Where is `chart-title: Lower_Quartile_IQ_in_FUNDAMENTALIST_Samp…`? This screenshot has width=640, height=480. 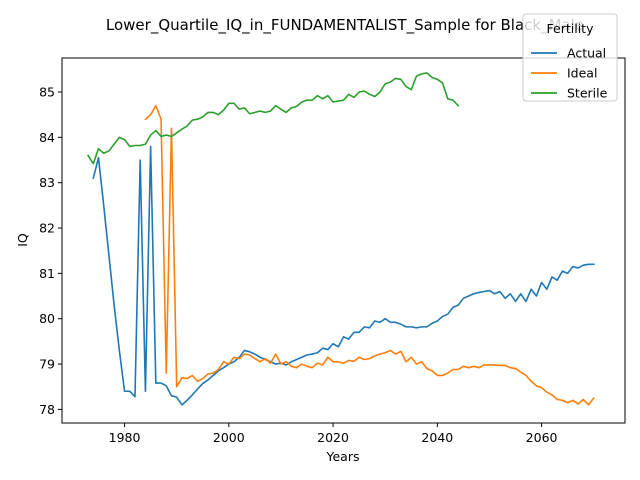 chart-title: Lower_Quartile_IQ_in_FUNDAMENTALIST_Samp… is located at coordinates (345, 25).